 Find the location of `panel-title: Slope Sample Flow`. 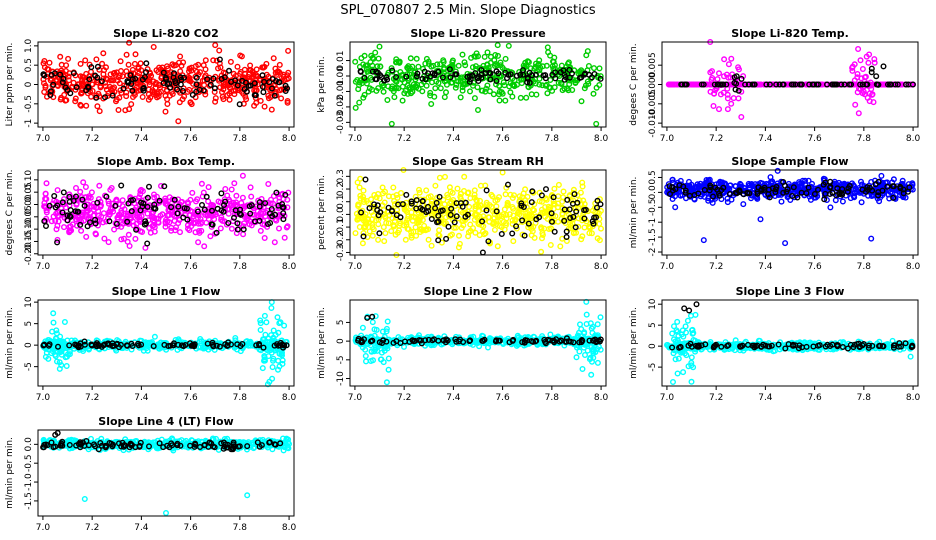

panel-title: Slope Sample Flow is located at coordinates (789, 161).